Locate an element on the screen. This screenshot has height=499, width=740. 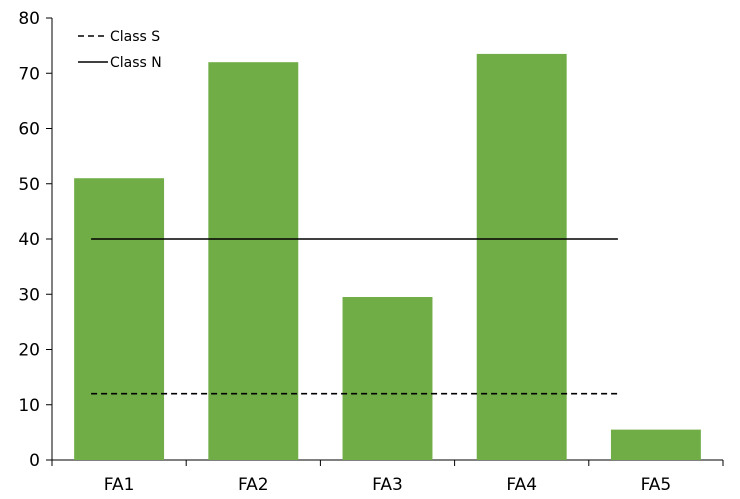
y-tick-labels: 0 10 20 30 40 50 60 70 80 is located at coordinates (29, 240).